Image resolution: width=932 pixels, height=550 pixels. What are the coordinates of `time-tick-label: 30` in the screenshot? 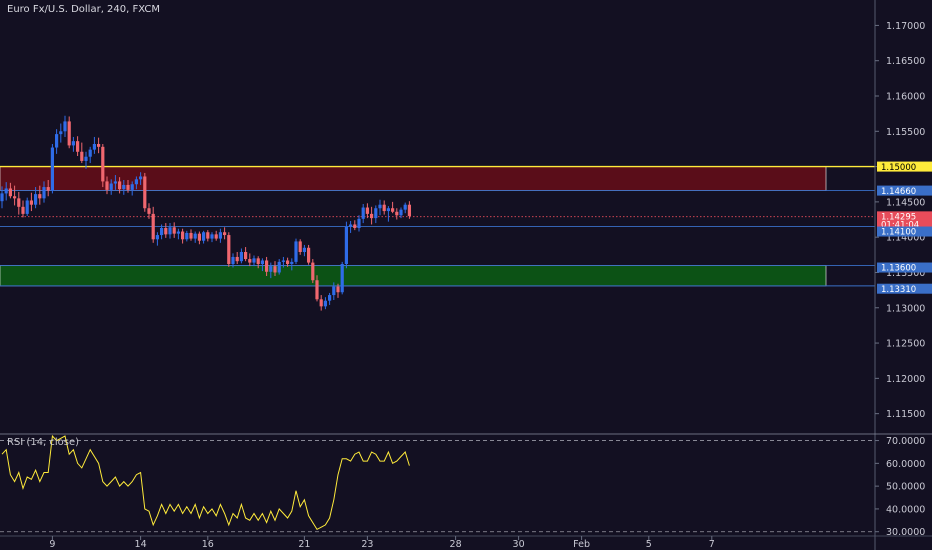 It's located at (519, 544).